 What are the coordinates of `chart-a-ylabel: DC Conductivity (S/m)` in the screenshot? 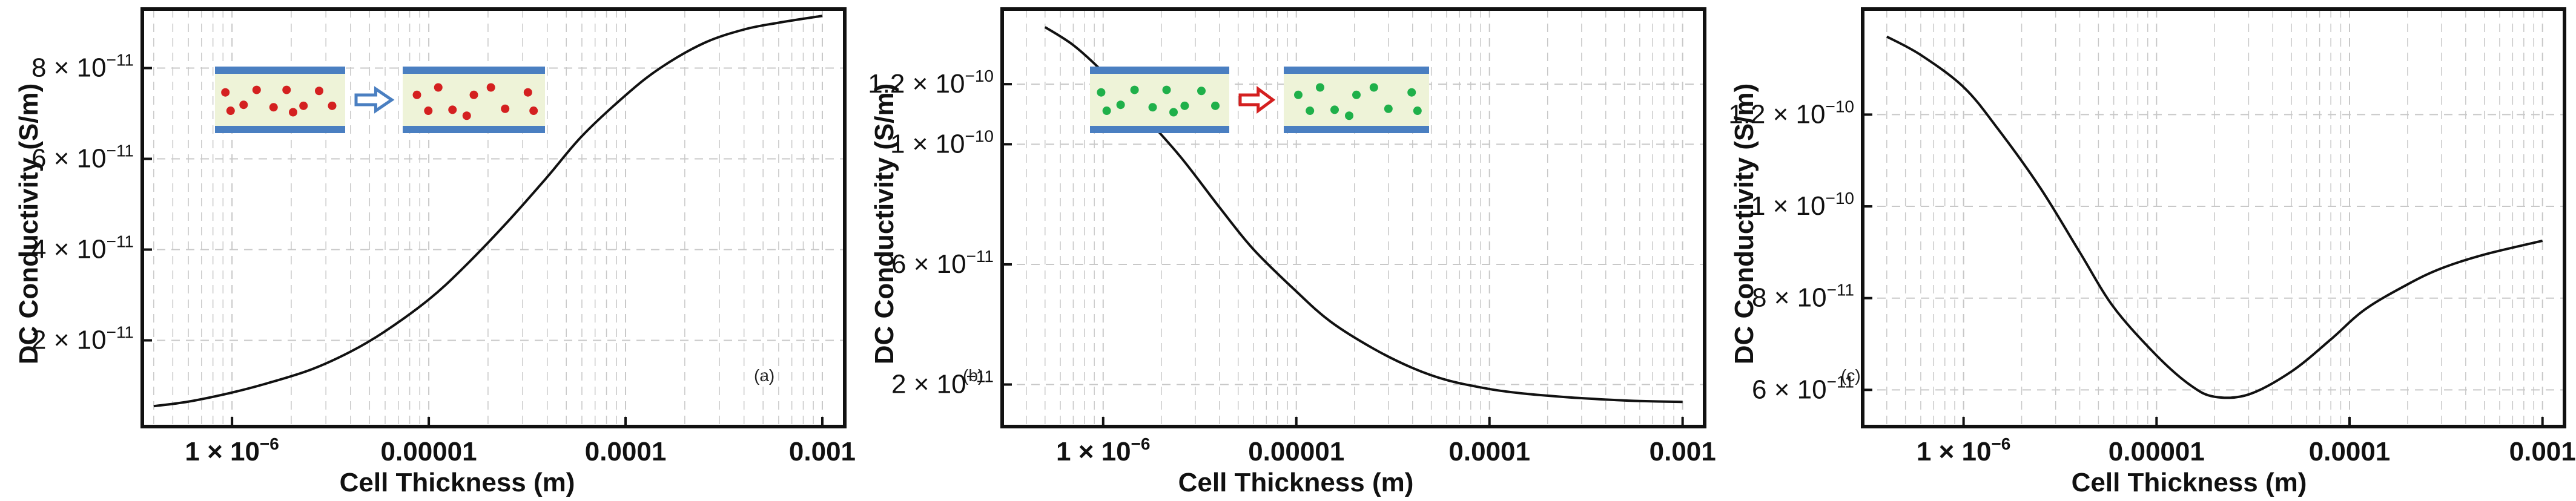 It's located at (29, 224).